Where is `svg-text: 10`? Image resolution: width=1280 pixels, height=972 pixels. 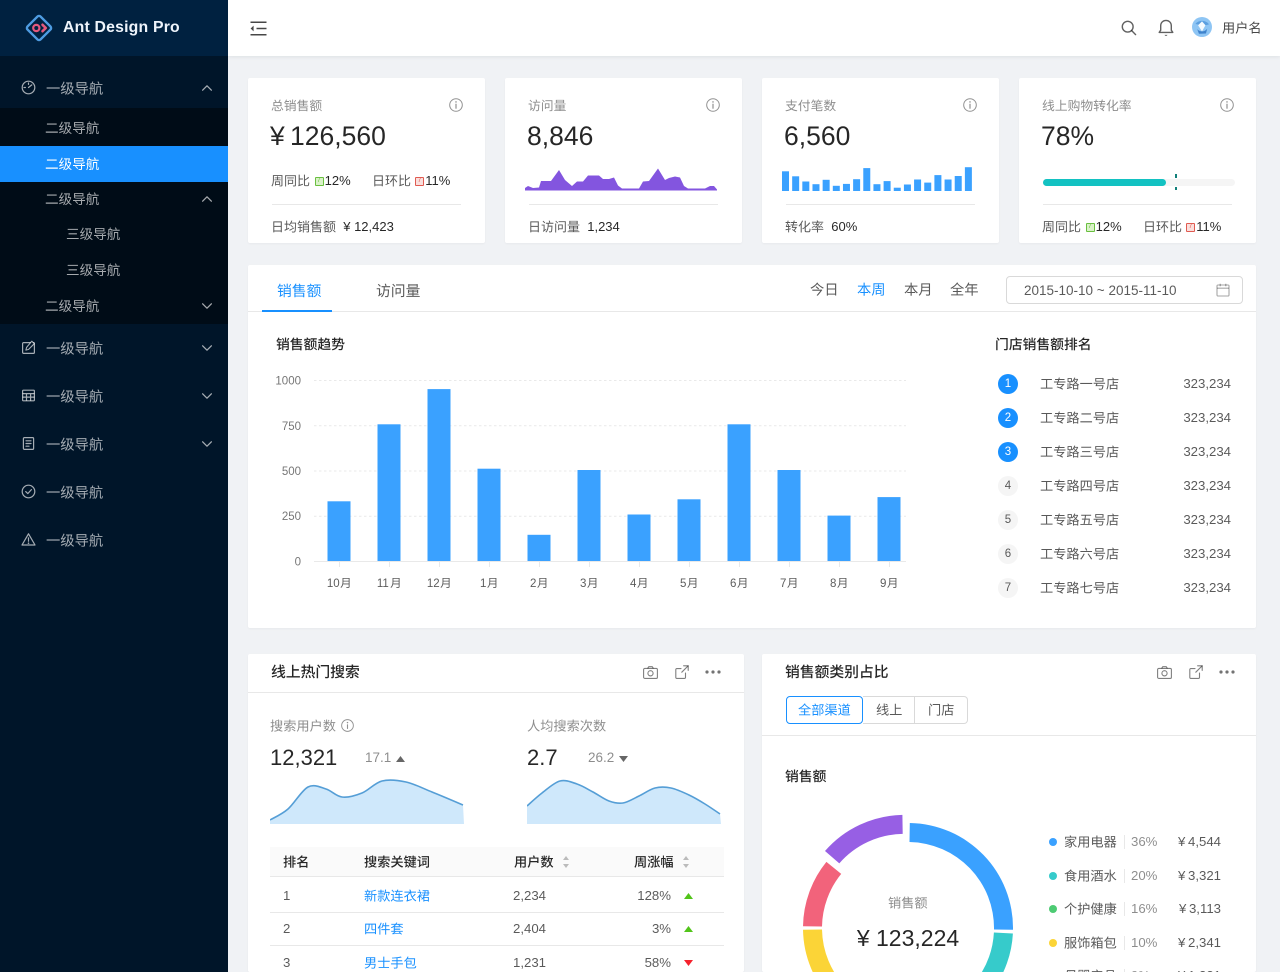 svg-text: 10 is located at coordinates (333, 584).